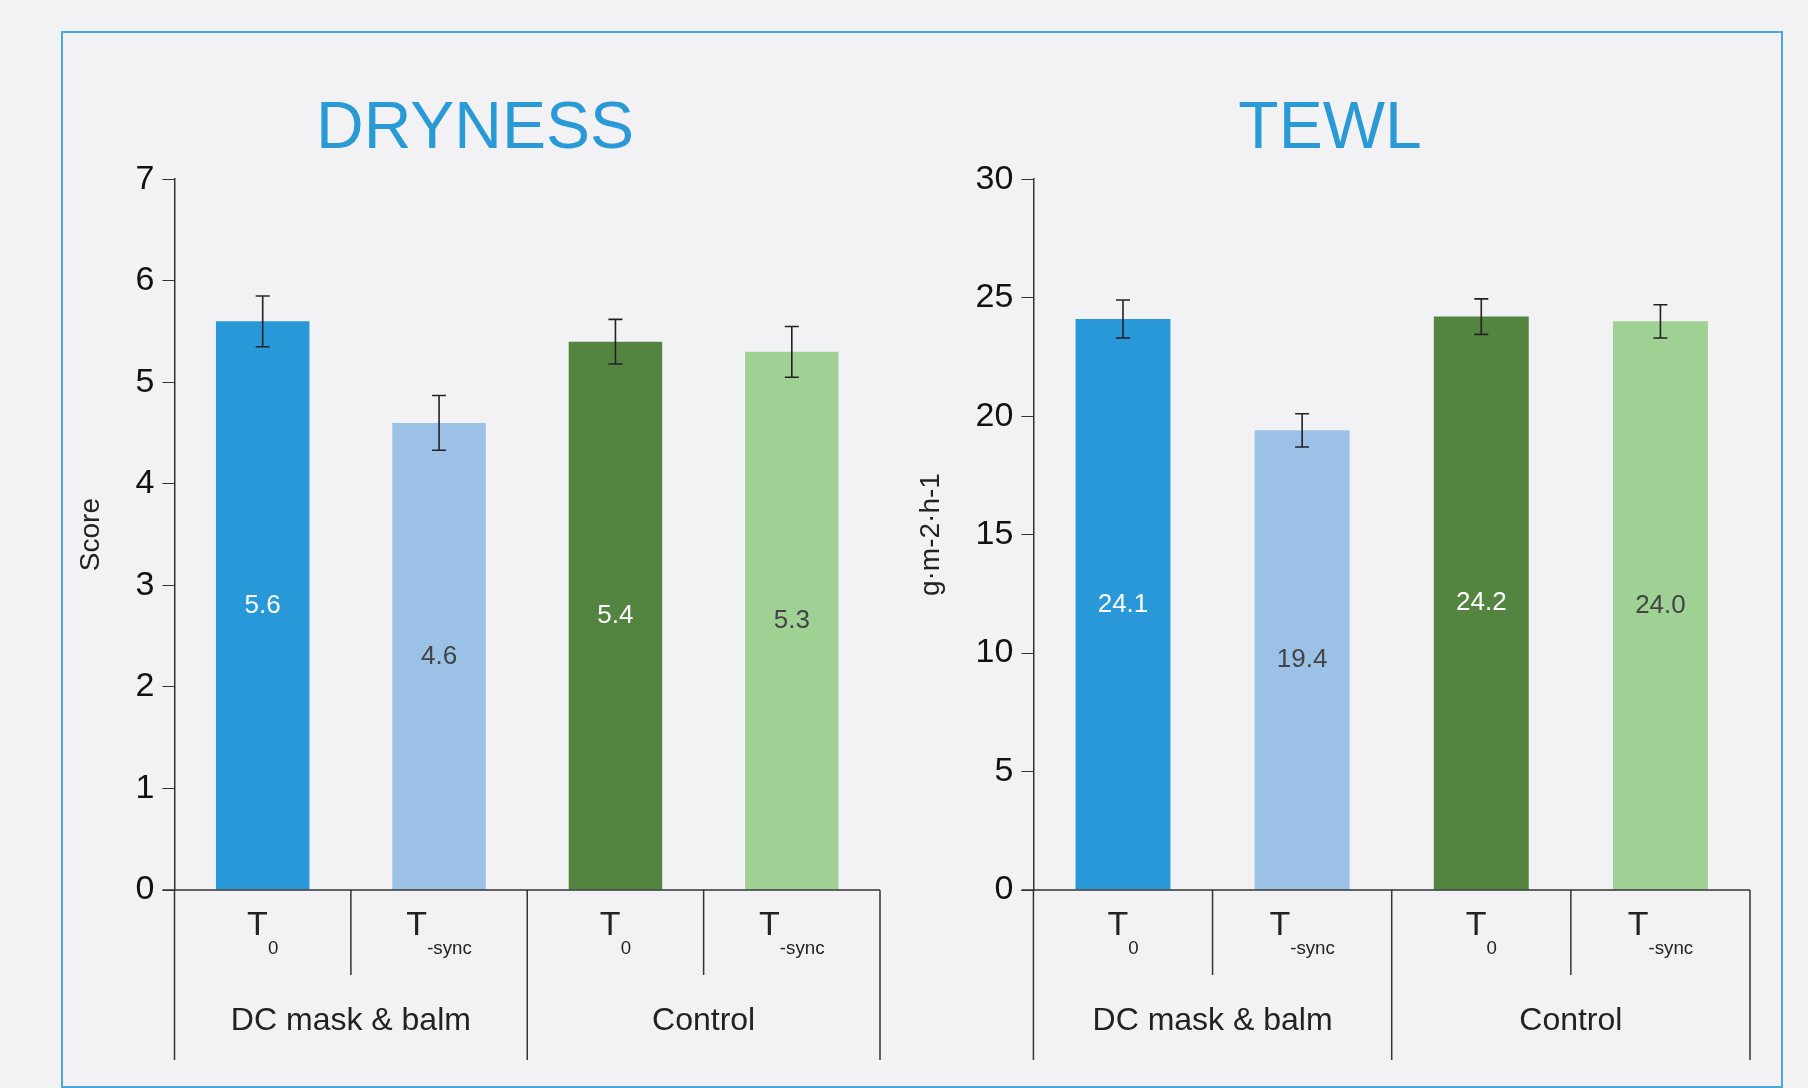 The width and height of the screenshot is (1808, 1088). Describe the element at coordinates (145, 278) in the screenshot. I see `y-tick-label: 6` at that location.